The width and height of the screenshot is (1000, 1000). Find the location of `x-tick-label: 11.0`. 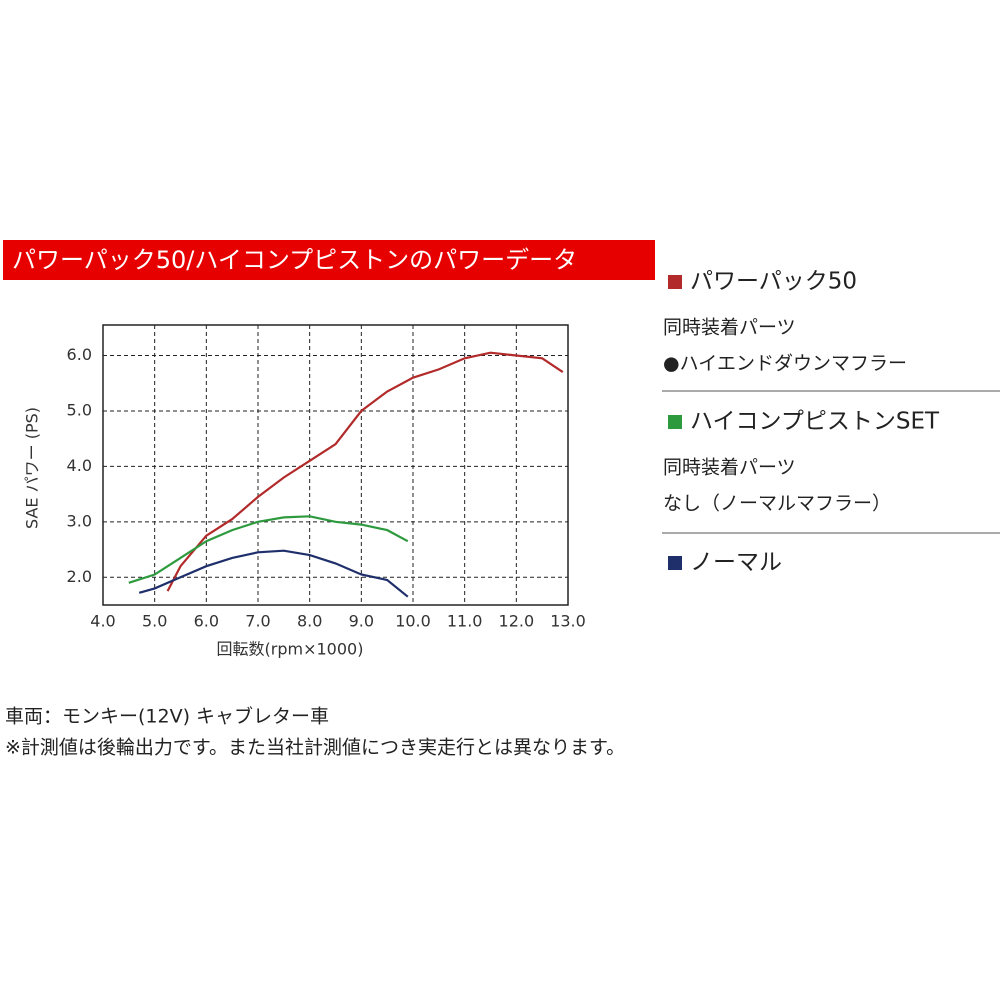

x-tick-label: 11.0 is located at coordinates (465, 621).